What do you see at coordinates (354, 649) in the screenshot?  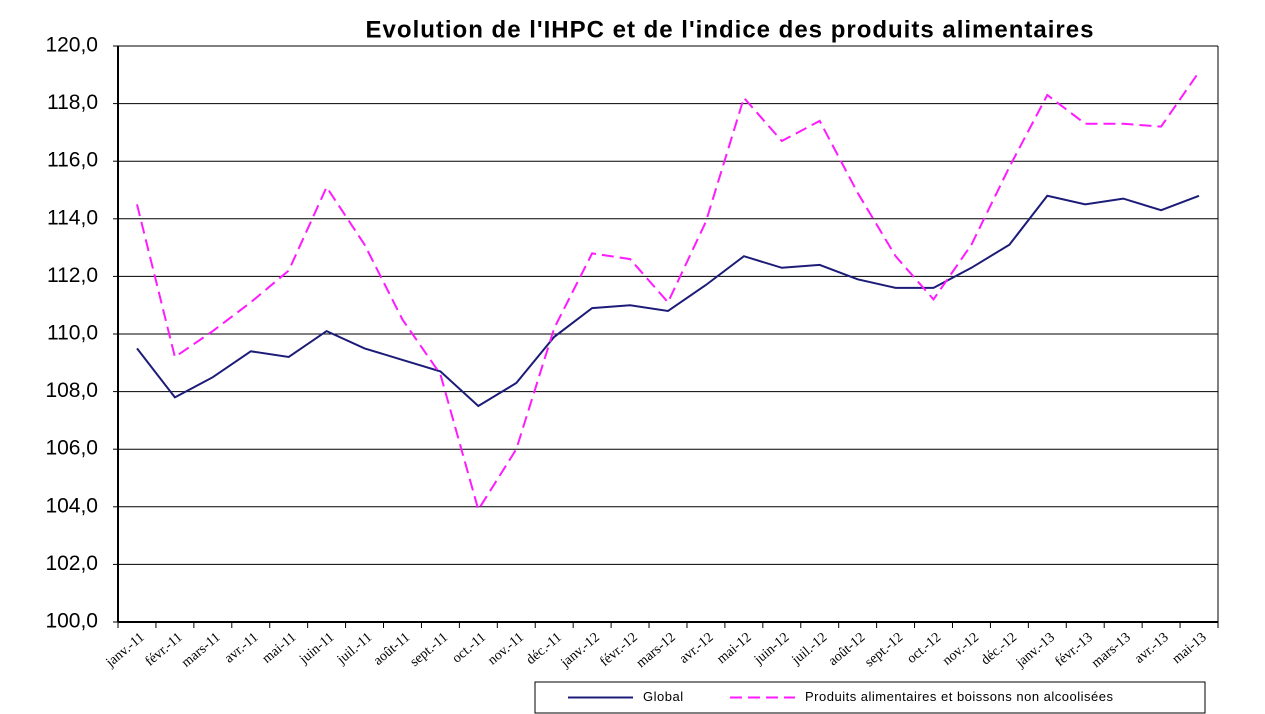 I see `x-tick-label: juil.-11` at bounding box center [354, 649].